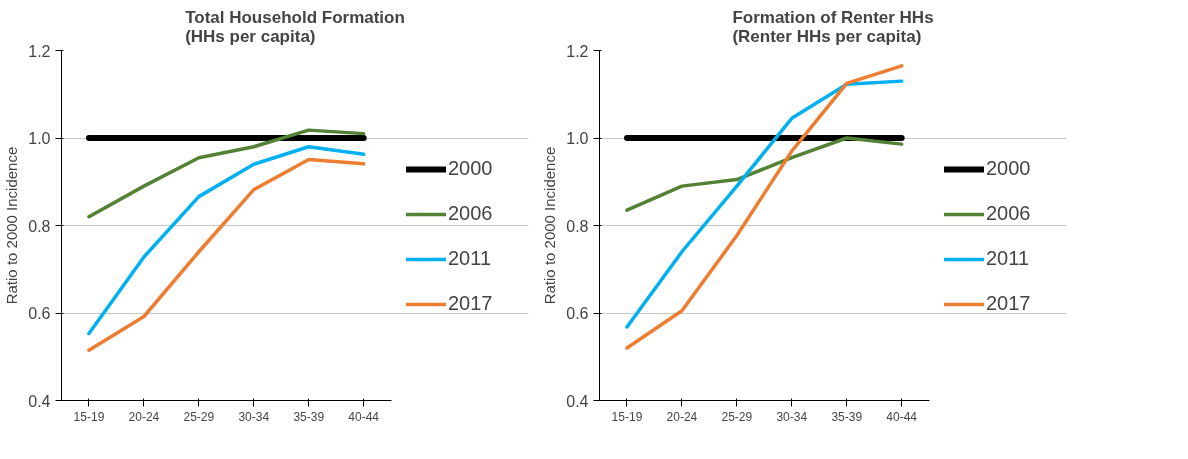  Describe the element at coordinates (833, 26) in the screenshot. I see `chart-title: Formation of Renter HHs (Renter HHs per capita)` at that location.